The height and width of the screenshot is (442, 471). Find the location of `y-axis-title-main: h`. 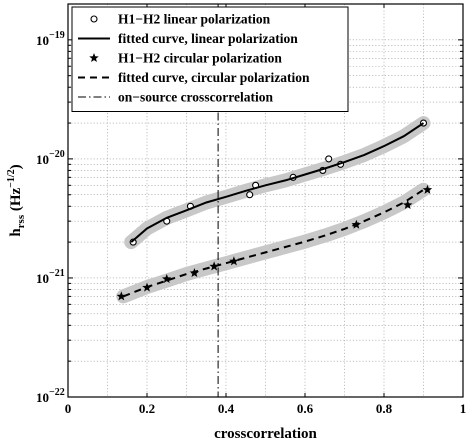

y-axis-title-main: h is located at coordinates (16, 232).